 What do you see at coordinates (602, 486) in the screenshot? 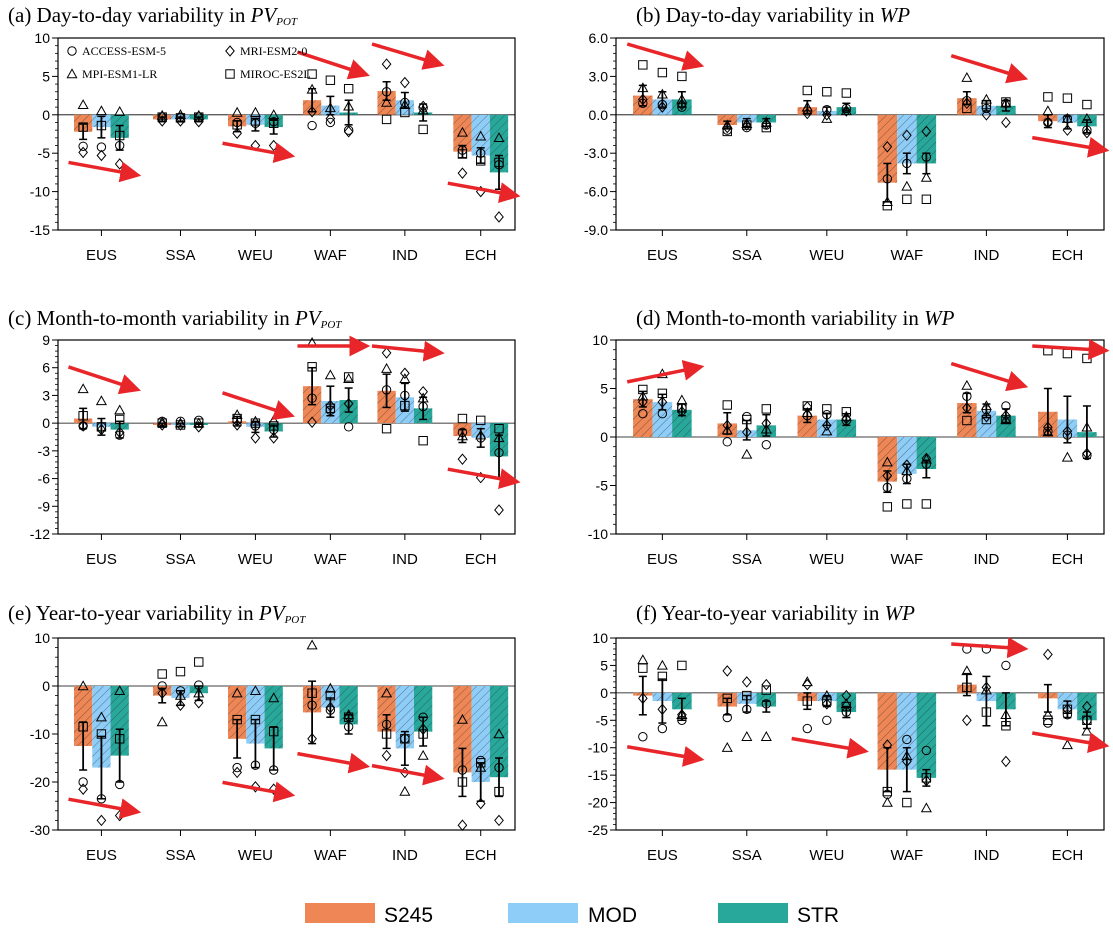
I see `y-tick-label: -5` at bounding box center [602, 486].